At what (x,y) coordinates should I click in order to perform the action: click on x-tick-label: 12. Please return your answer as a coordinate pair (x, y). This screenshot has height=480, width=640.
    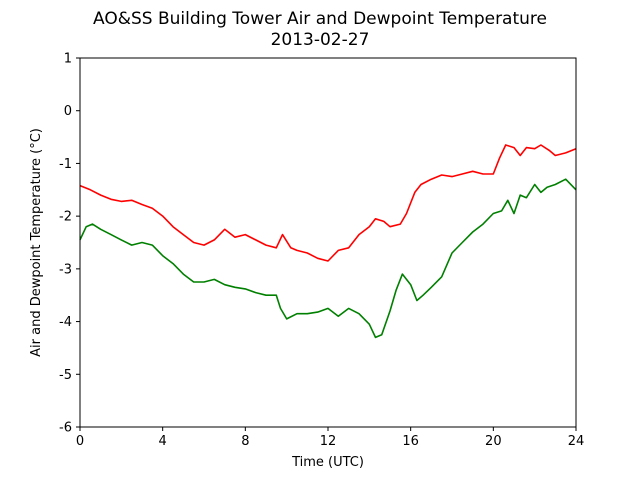
    Looking at the image, I should click on (328, 441).